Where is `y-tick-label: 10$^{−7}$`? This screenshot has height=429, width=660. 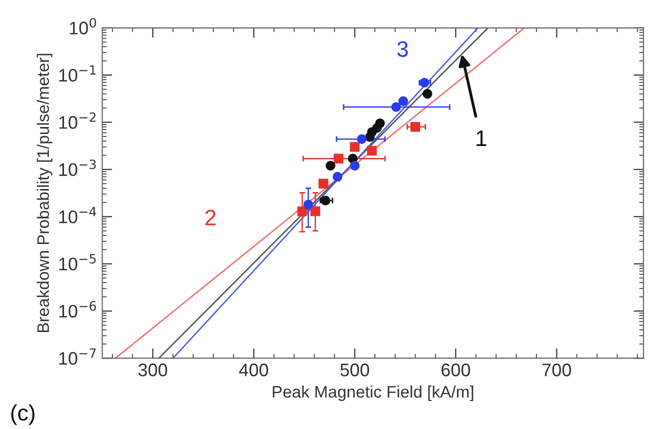 y-tick-label: 10$^{−7}$ is located at coordinates (77, 356).